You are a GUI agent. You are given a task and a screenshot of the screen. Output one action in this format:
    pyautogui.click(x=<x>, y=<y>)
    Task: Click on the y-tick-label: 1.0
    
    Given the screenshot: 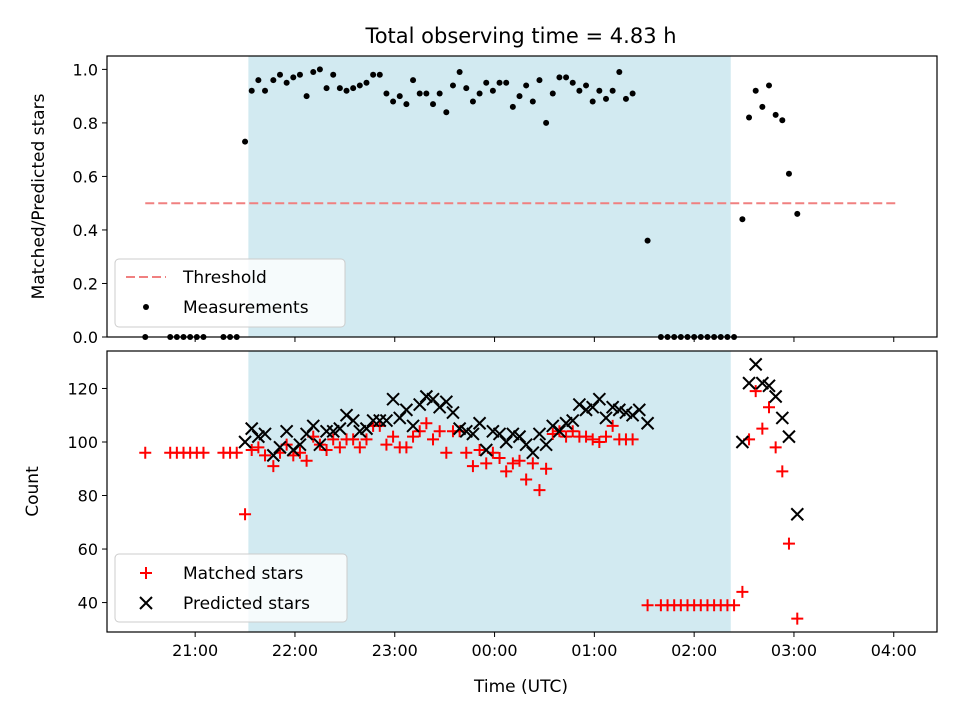 What is the action you would take?
    pyautogui.click(x=85, y=69)
    